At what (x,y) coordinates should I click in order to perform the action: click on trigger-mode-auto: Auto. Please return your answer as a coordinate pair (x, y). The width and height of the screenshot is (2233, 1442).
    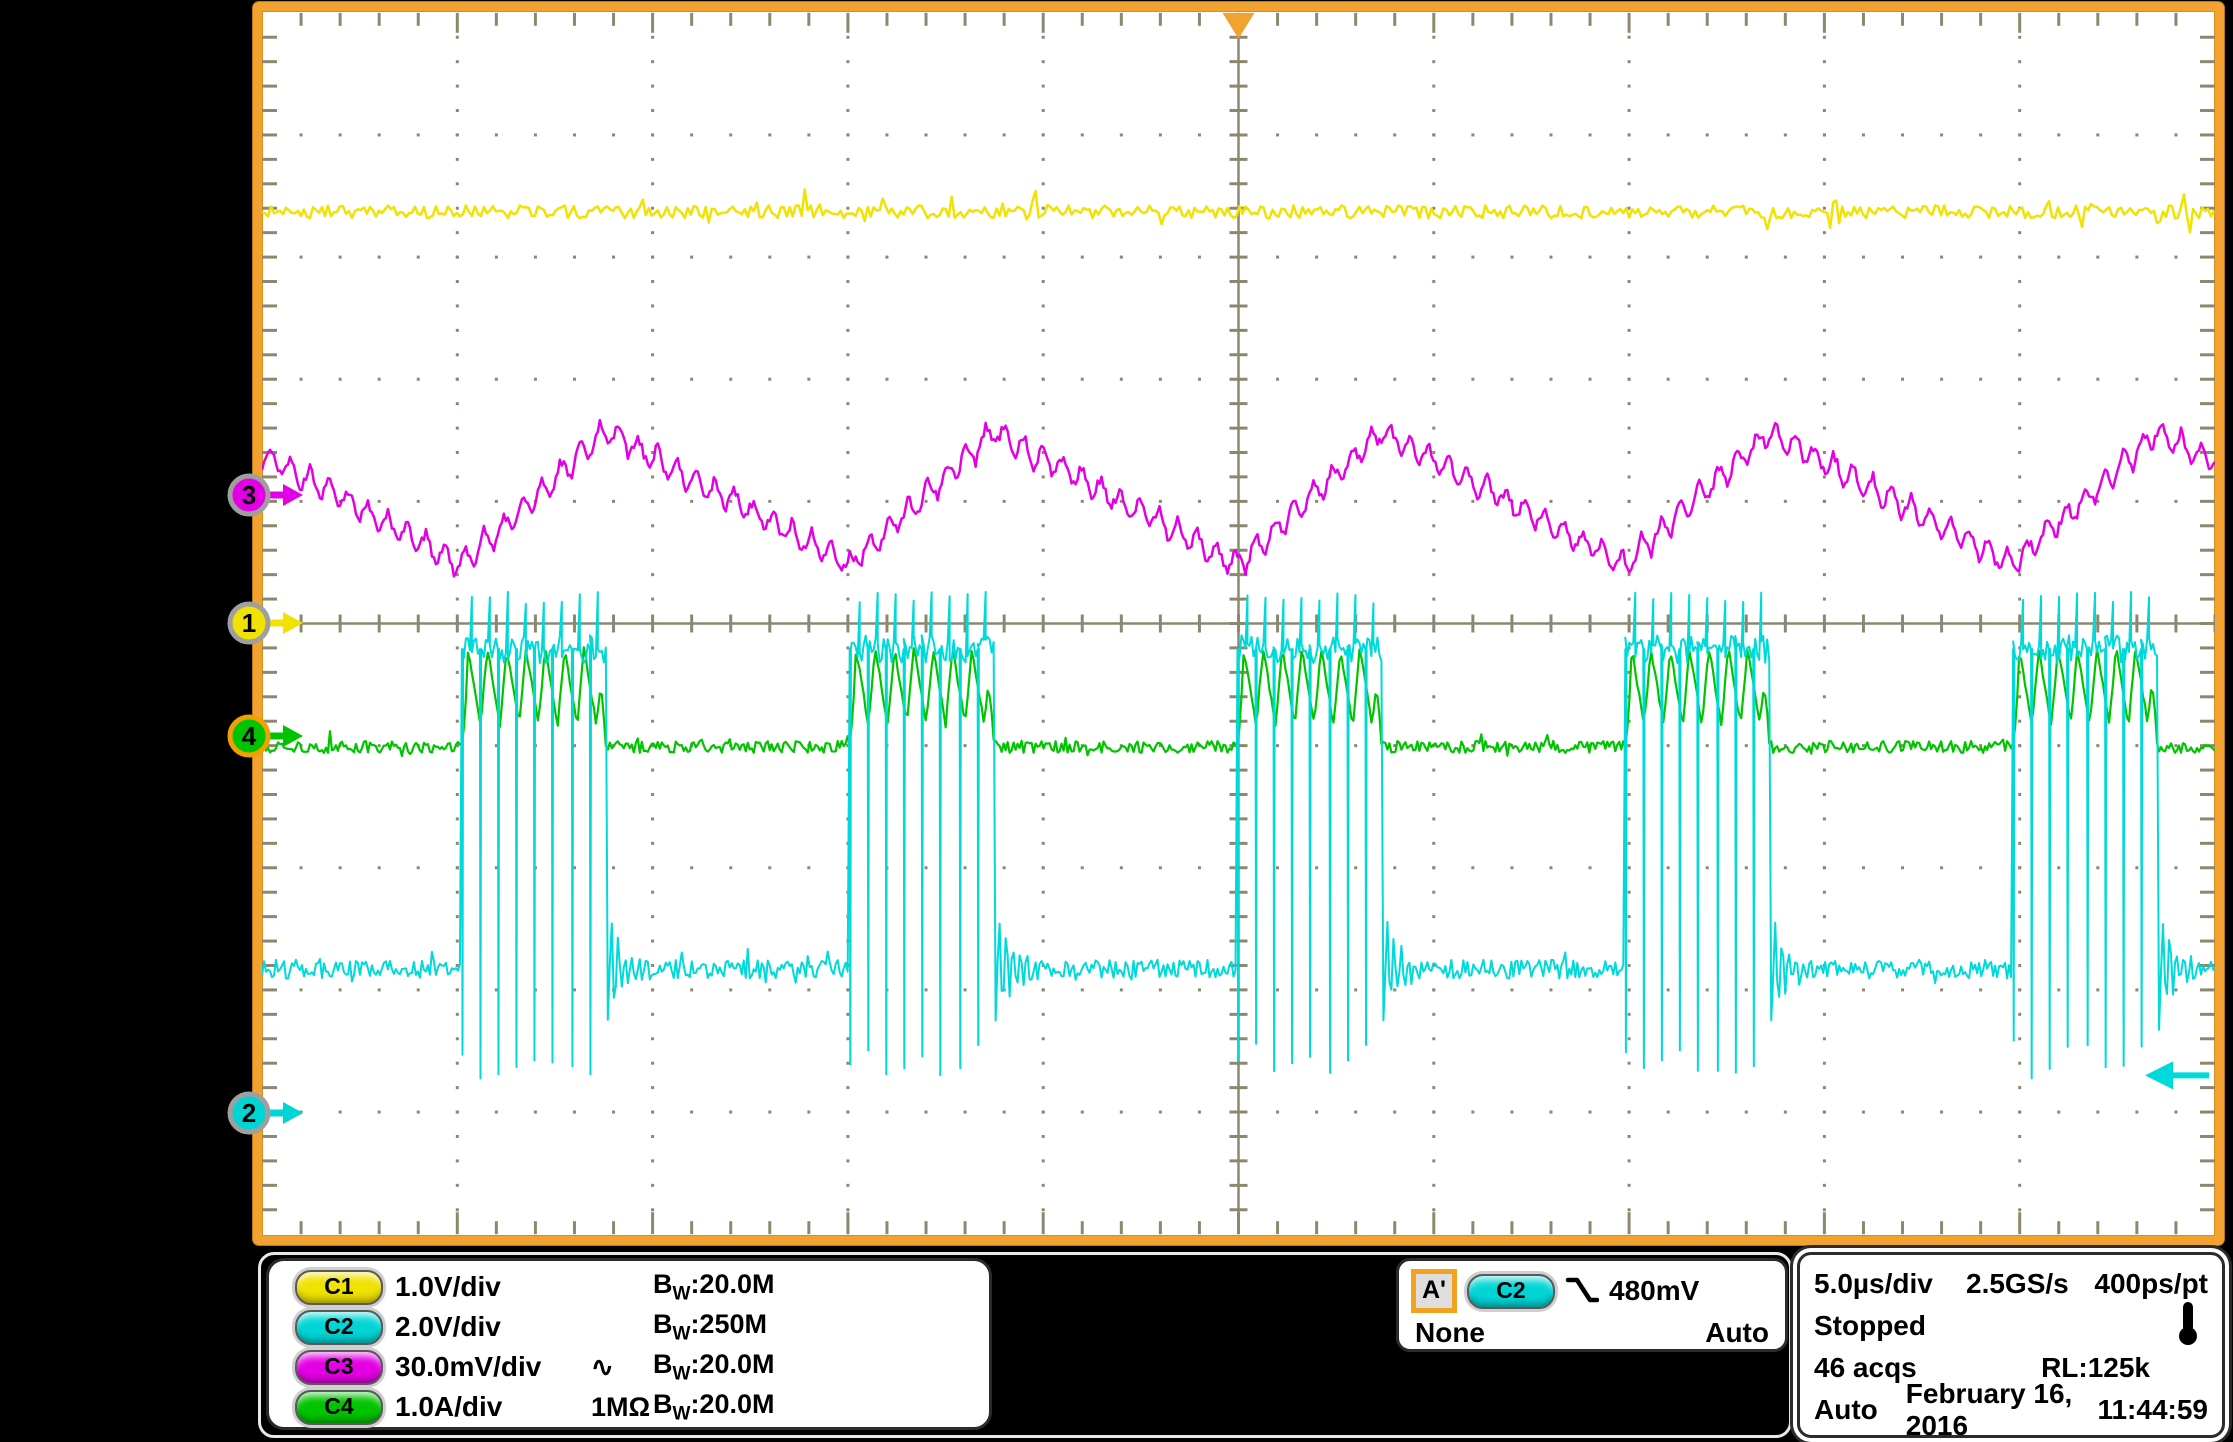
    Looking at the image, I should click on (1737, 1332).